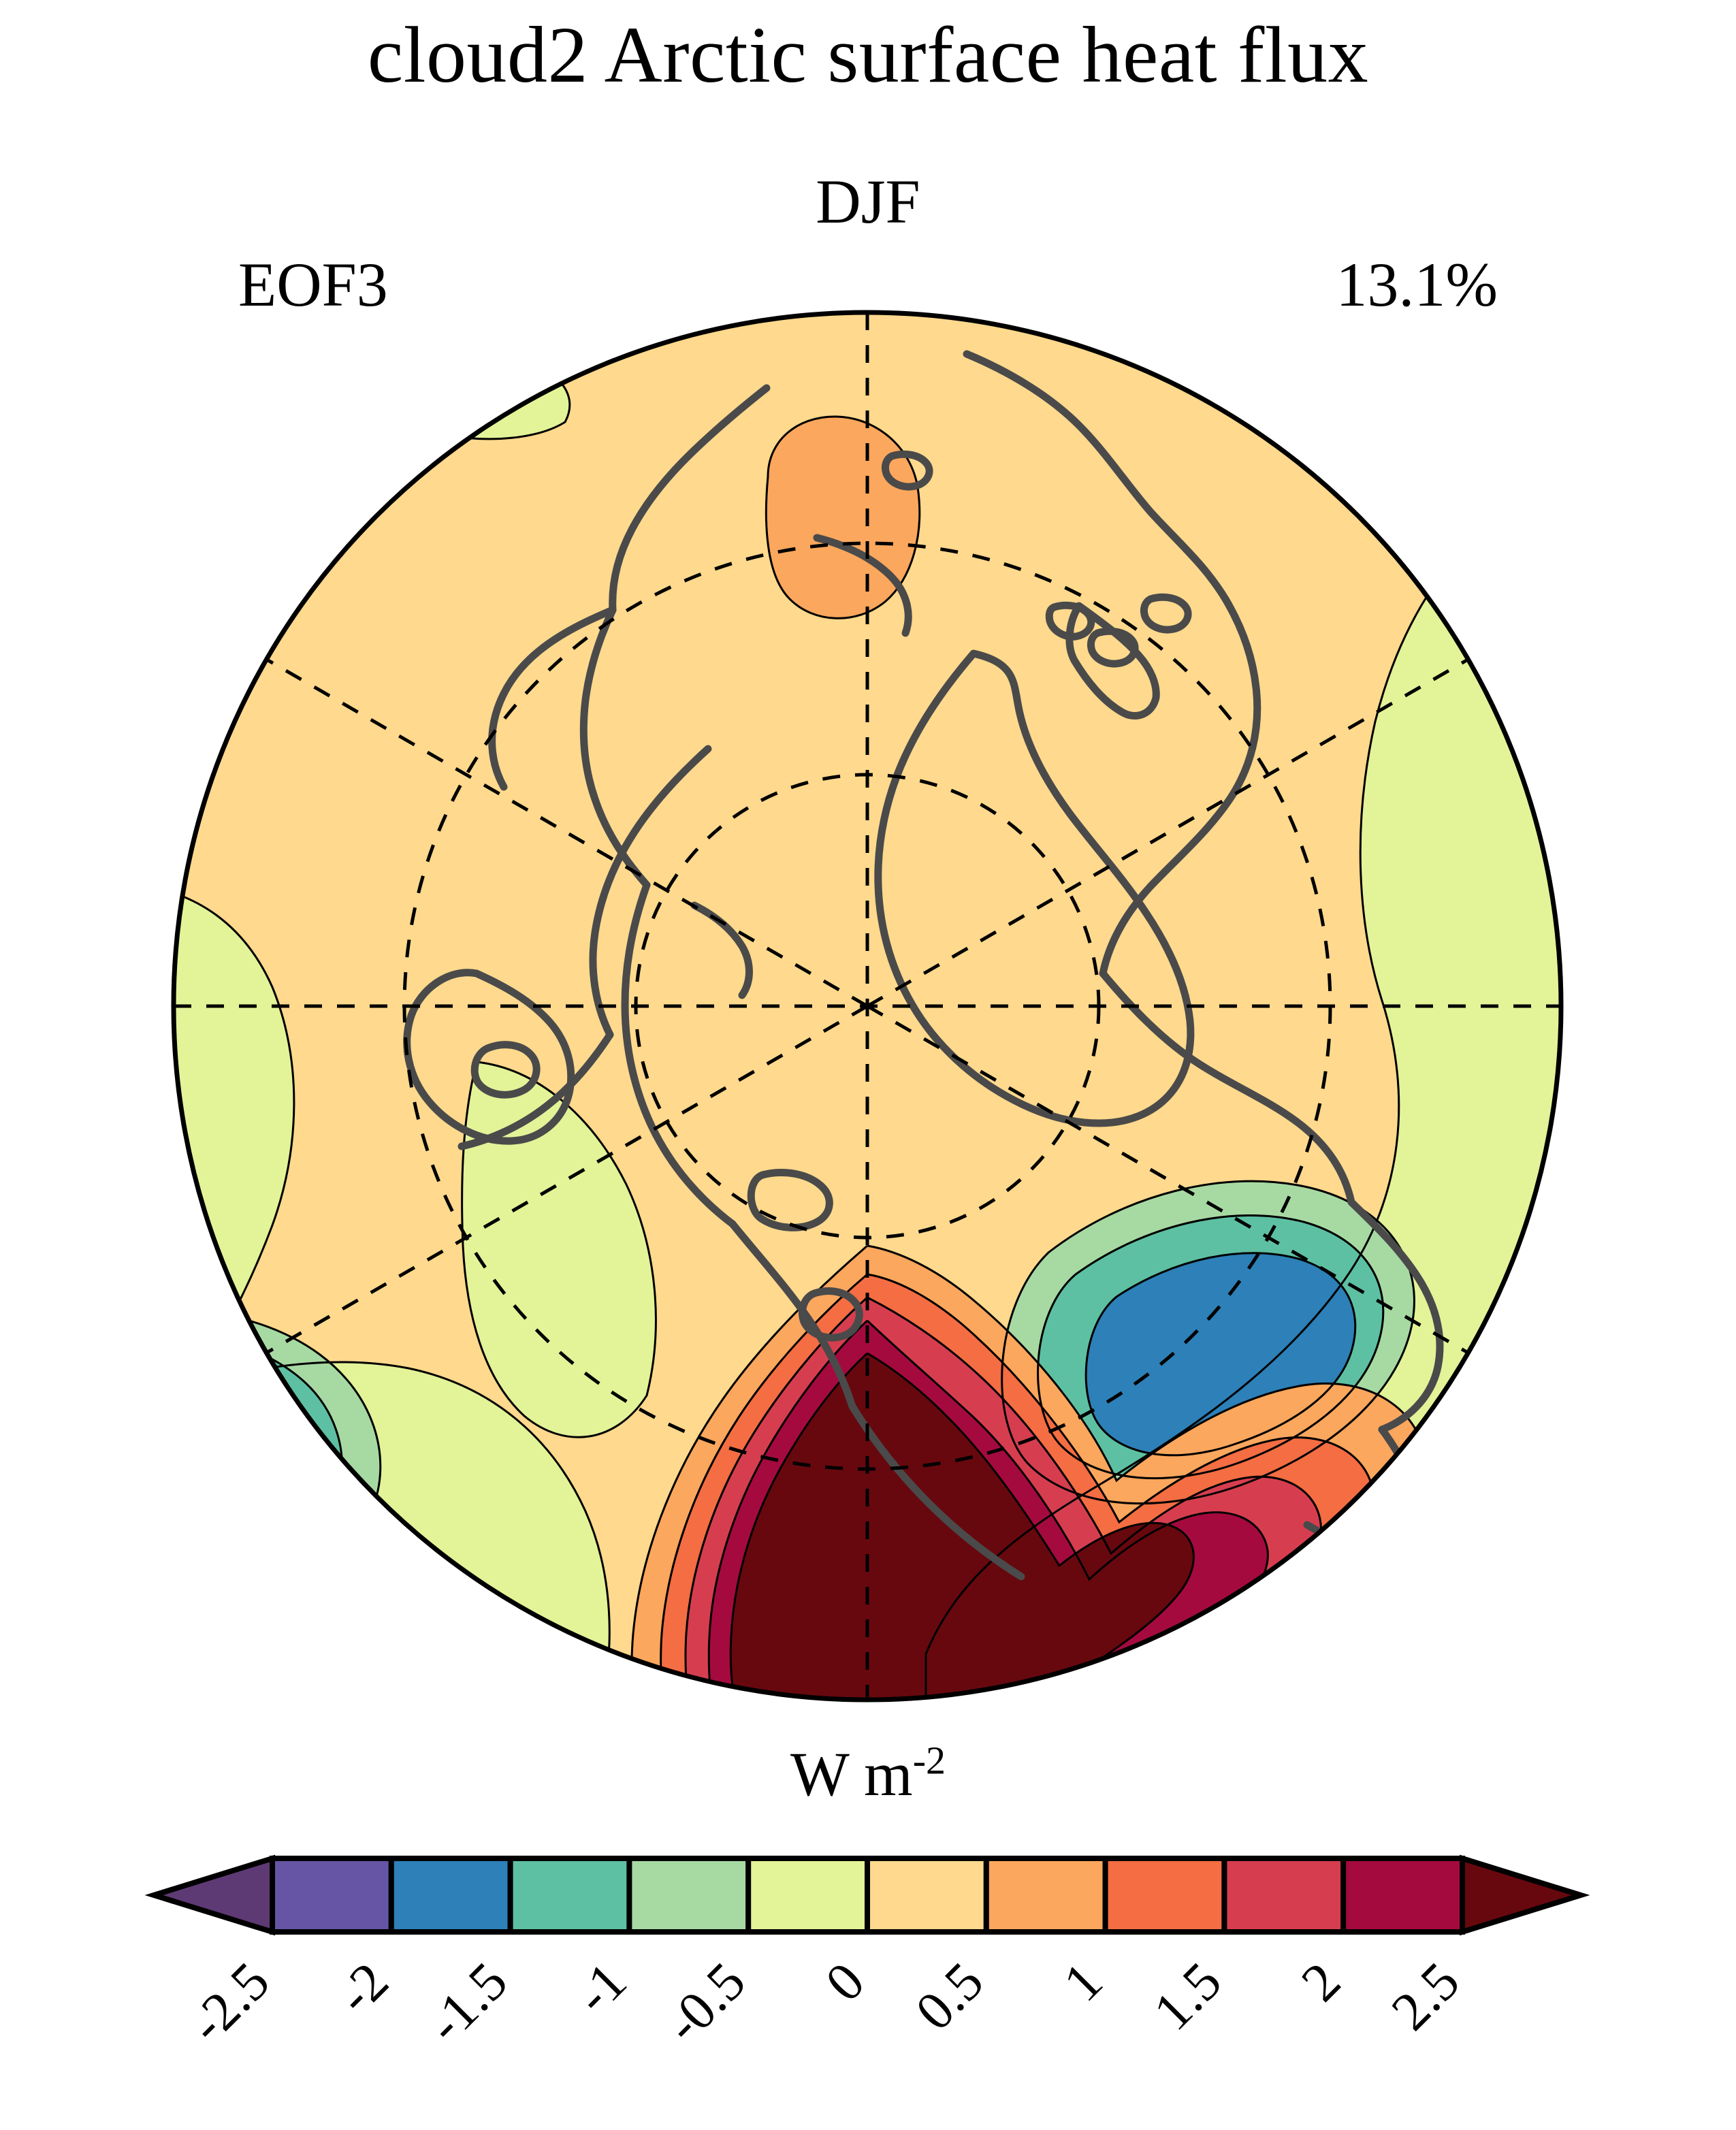  Describe the element at coordinates (868, 201) in the screenshot. I see `season-label: DJF` at that location.